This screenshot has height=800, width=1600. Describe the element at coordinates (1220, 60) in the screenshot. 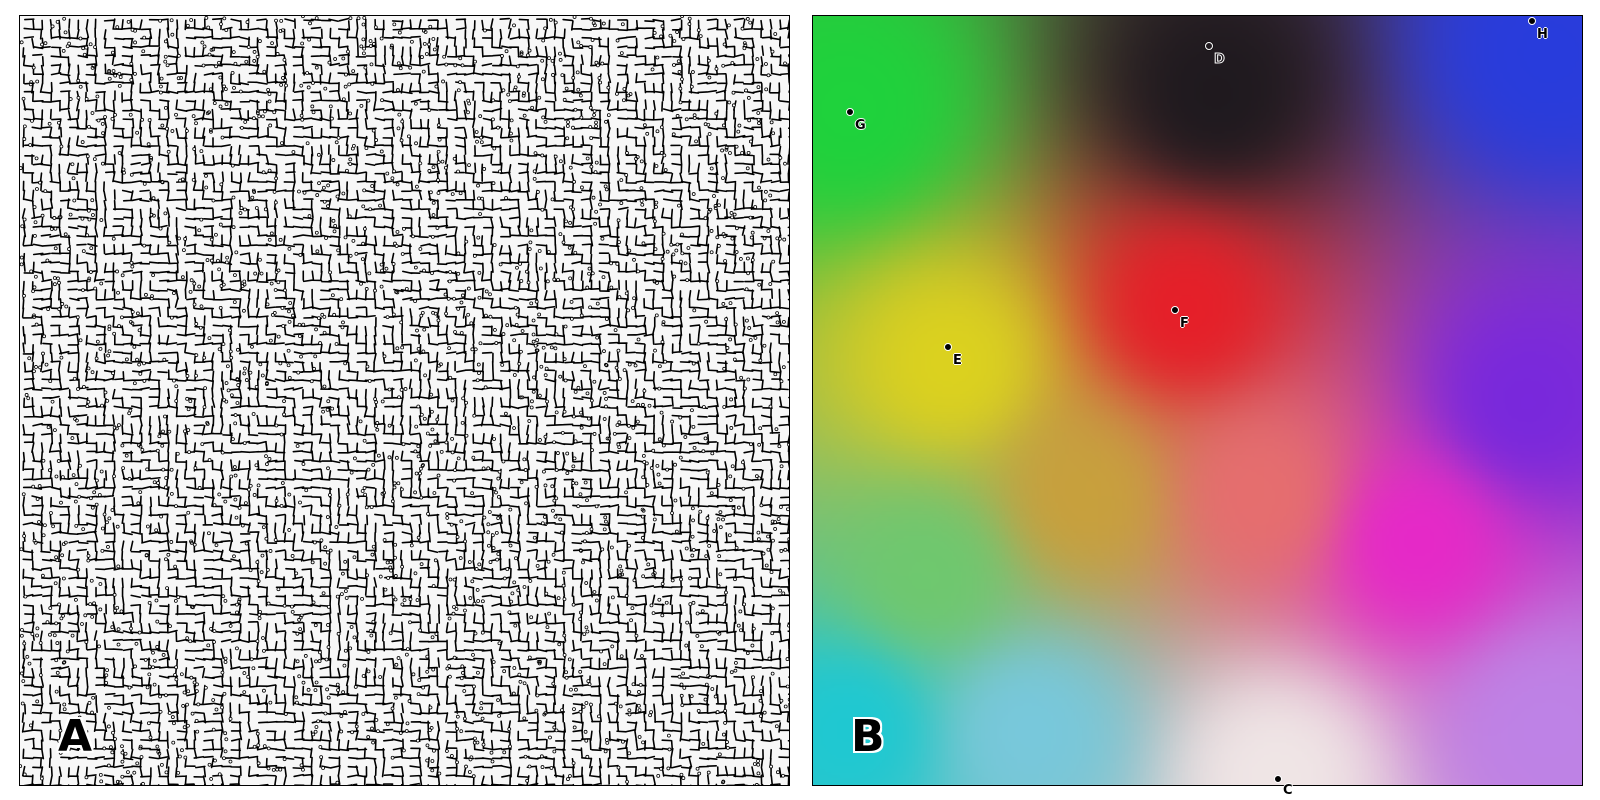

I see `marker-d-label: D` at that location.